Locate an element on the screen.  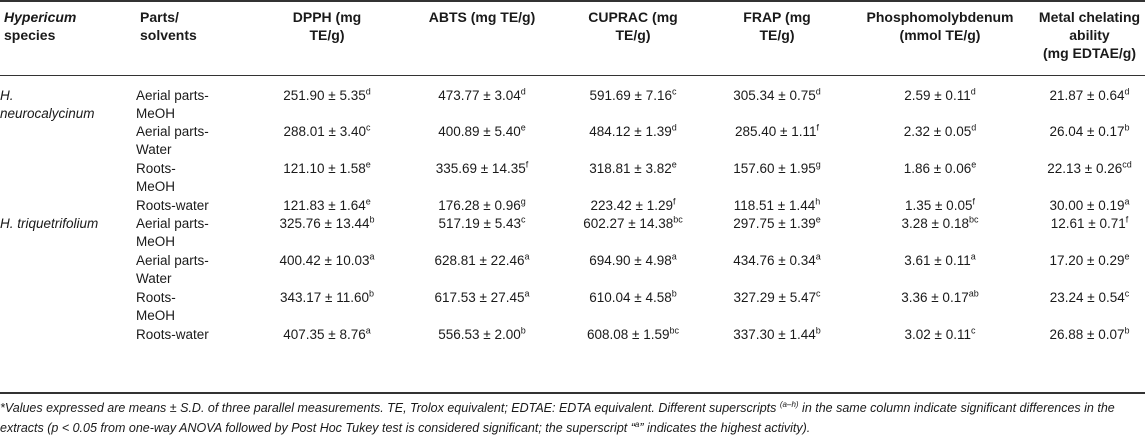
metal-chelating-cell: 12.61 ± 0.71f is located at coordinates (1089, 222).